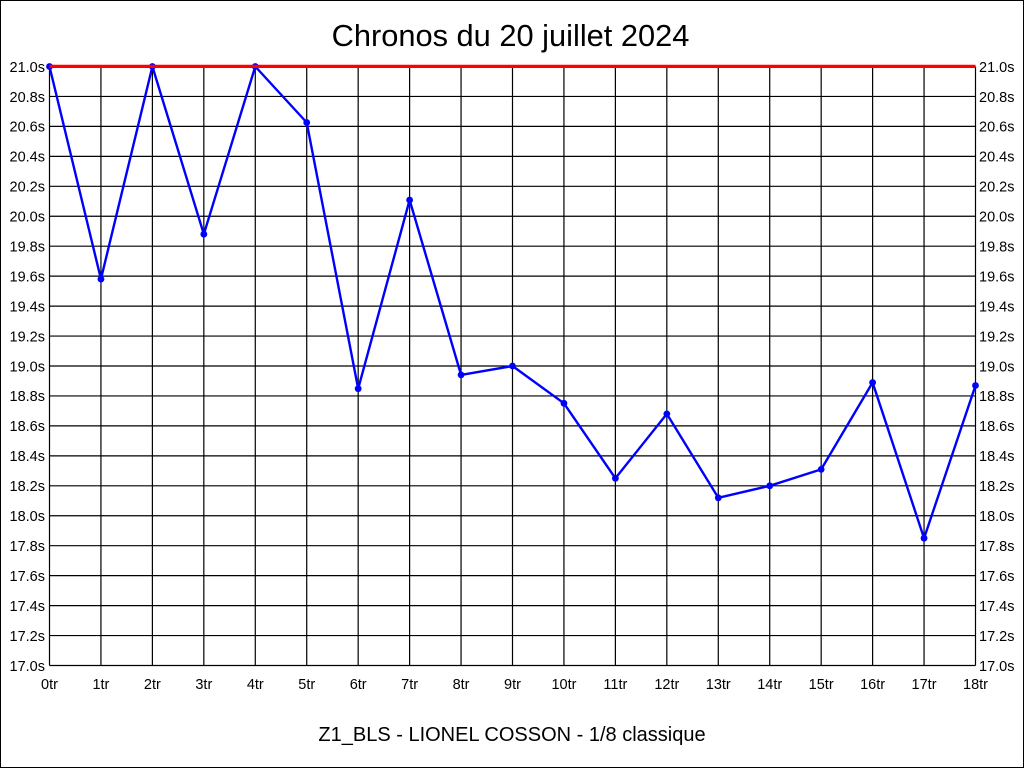 This screenshot has width=1024, height=768. Describe the element at coordinates (512, 685) in the screenshot. I see `svg-text: 9tr` at that location.